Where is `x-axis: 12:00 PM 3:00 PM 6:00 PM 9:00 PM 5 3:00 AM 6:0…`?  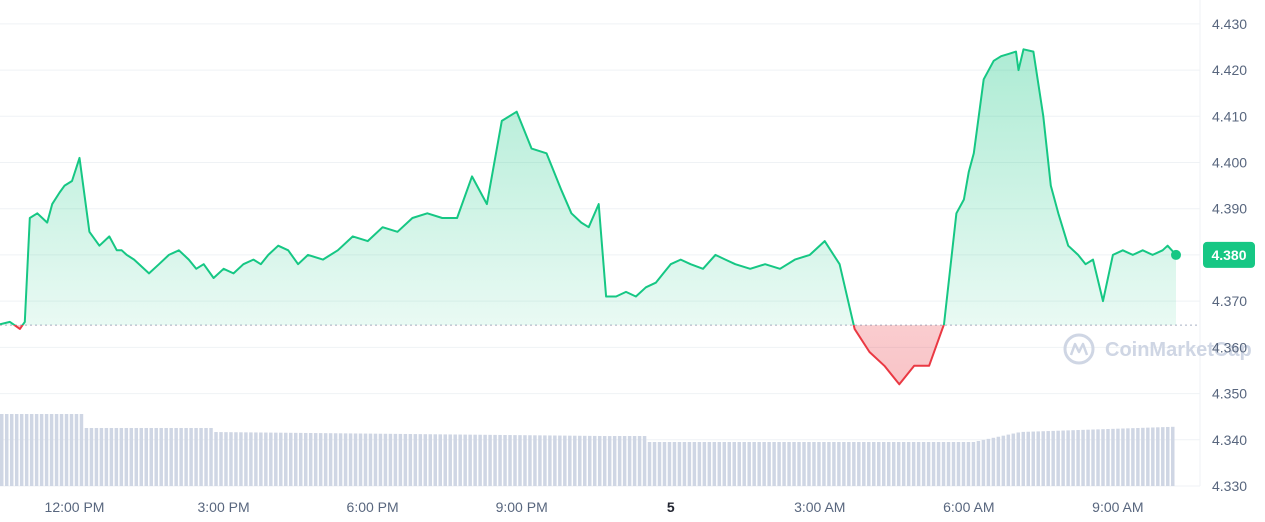 x-axis: 12:00 PM 3:00 PM 6:00 PM 9:00 PM 5 3:00 AM 6:0… is located at coordinates (594, 507).